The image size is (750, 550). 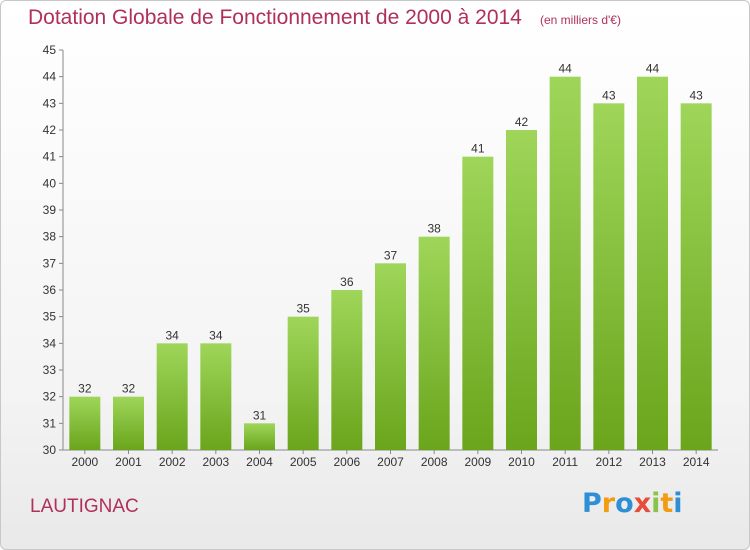 I want to click on y-tick-label: 40, so click(x=50, y=183).